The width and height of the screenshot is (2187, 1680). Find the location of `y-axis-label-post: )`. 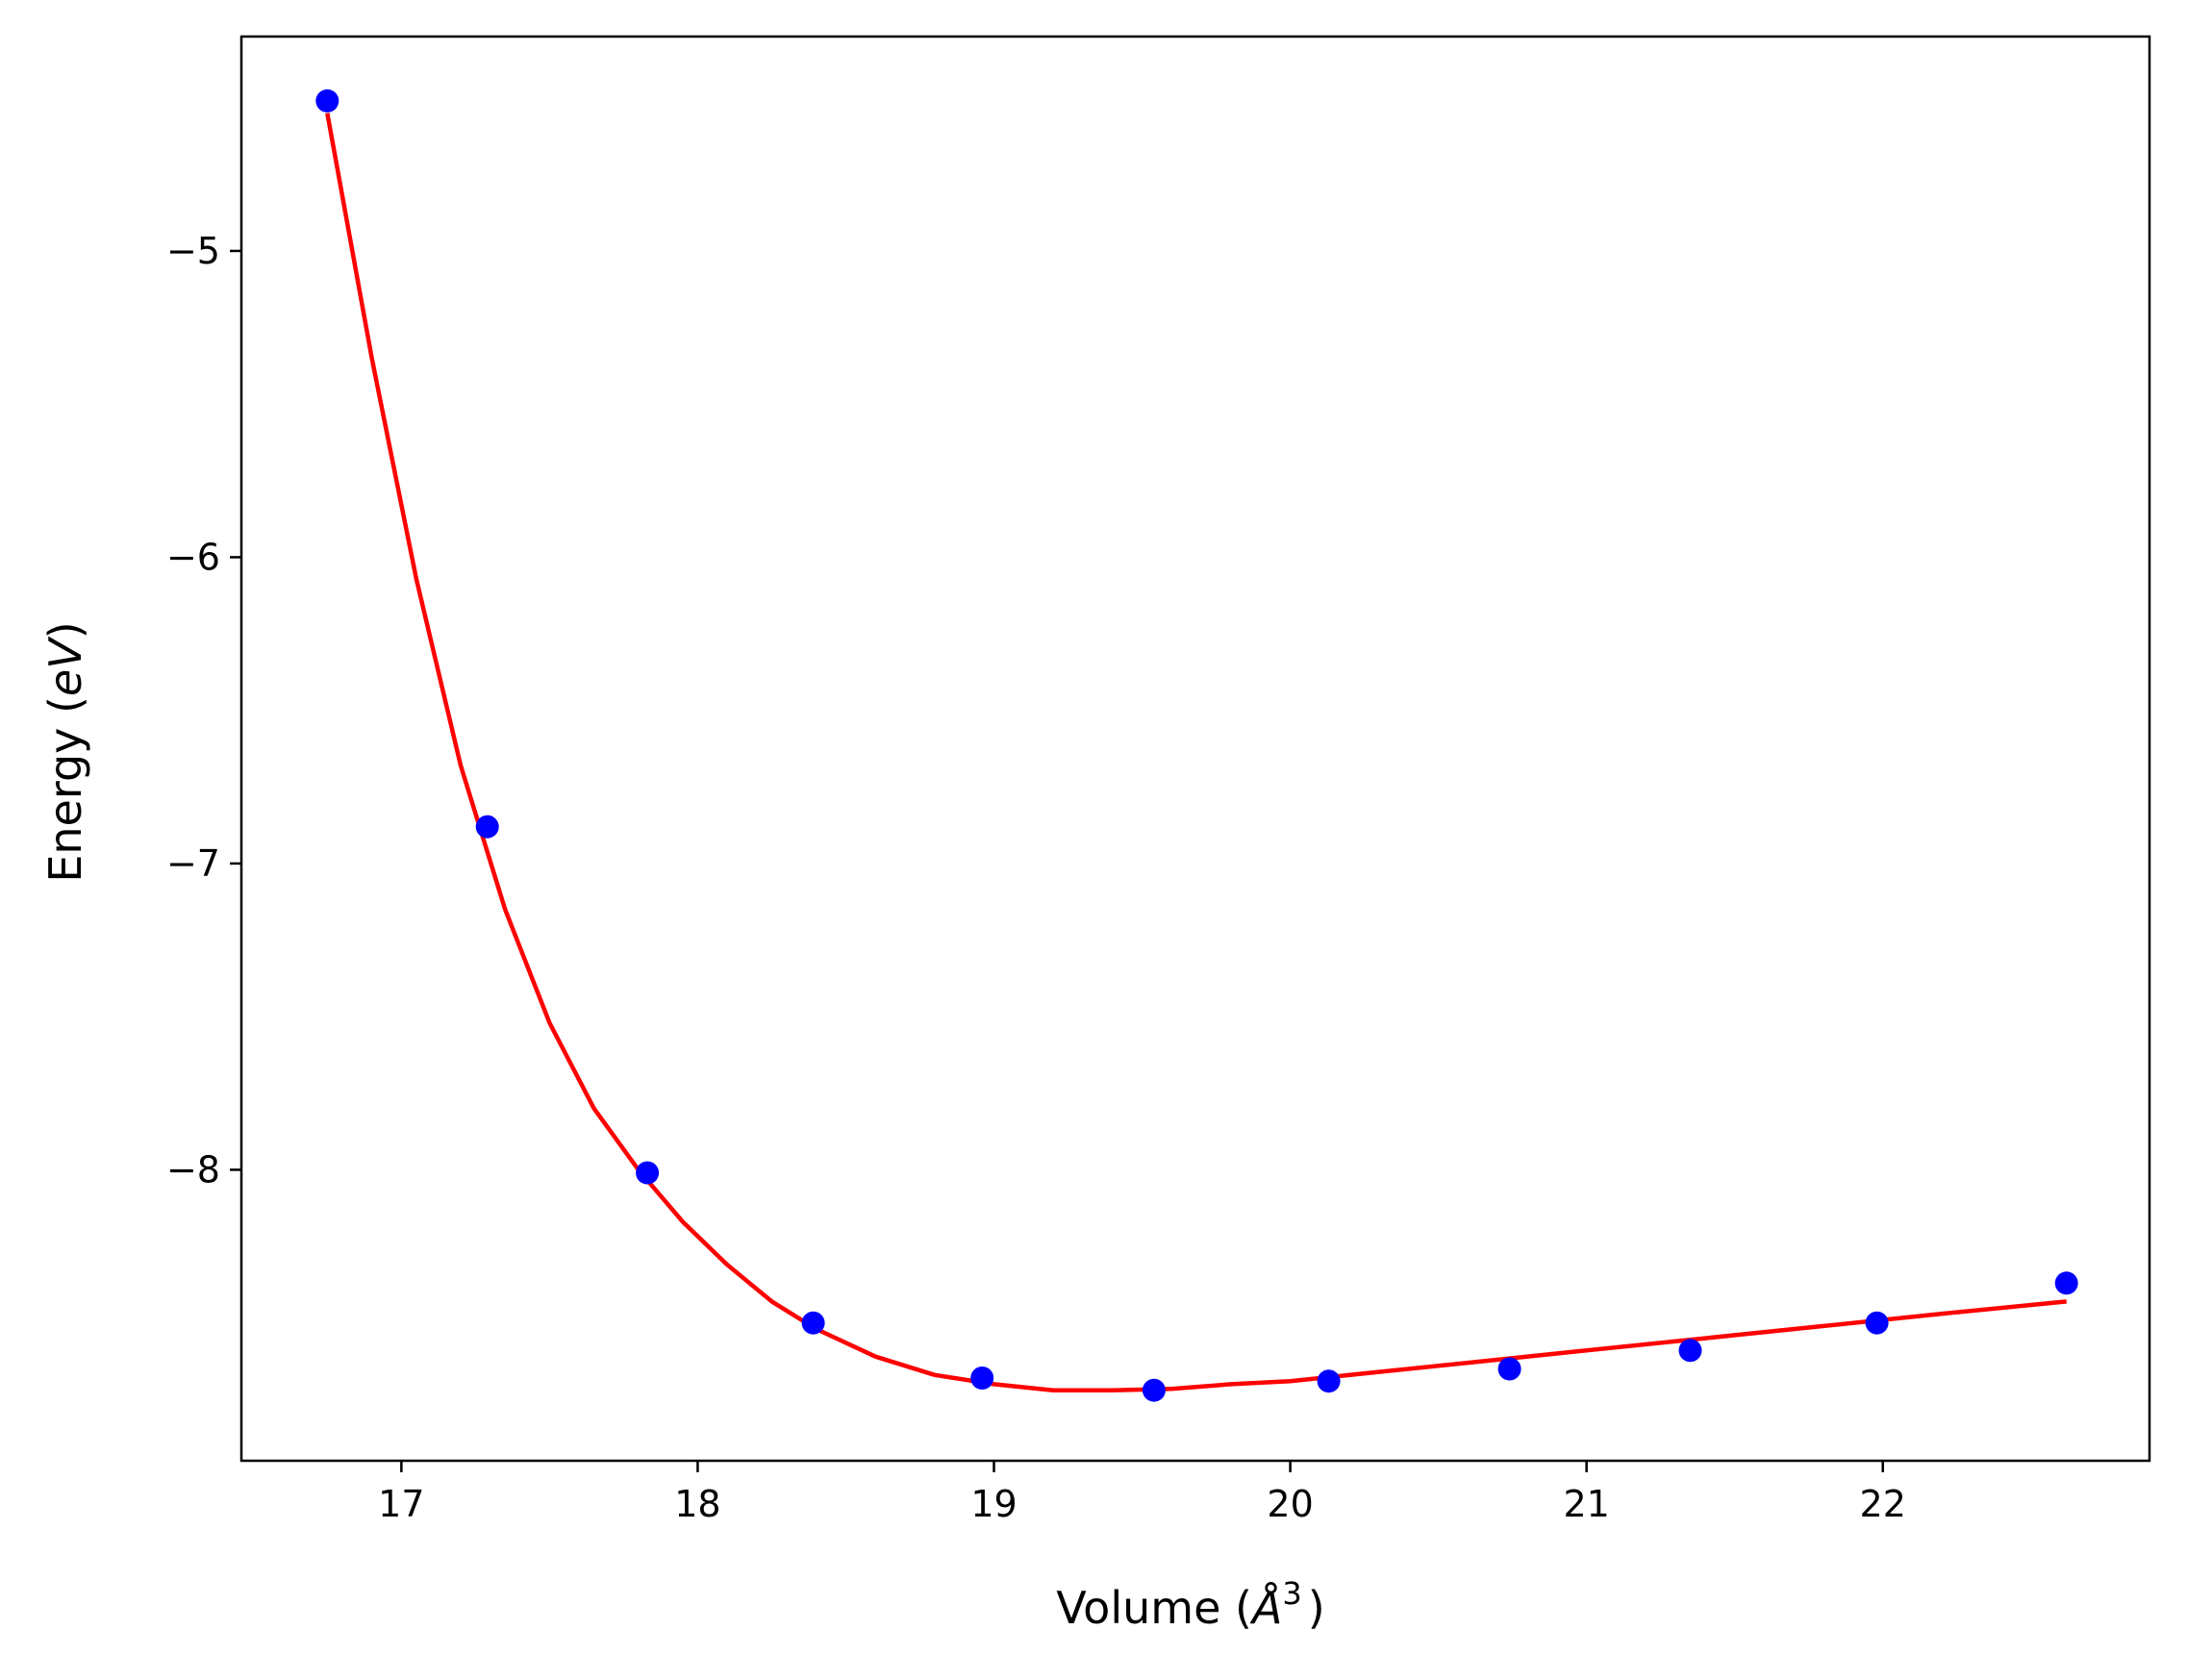

y-axis-label-post: ) is located at coordinates (65, 630).